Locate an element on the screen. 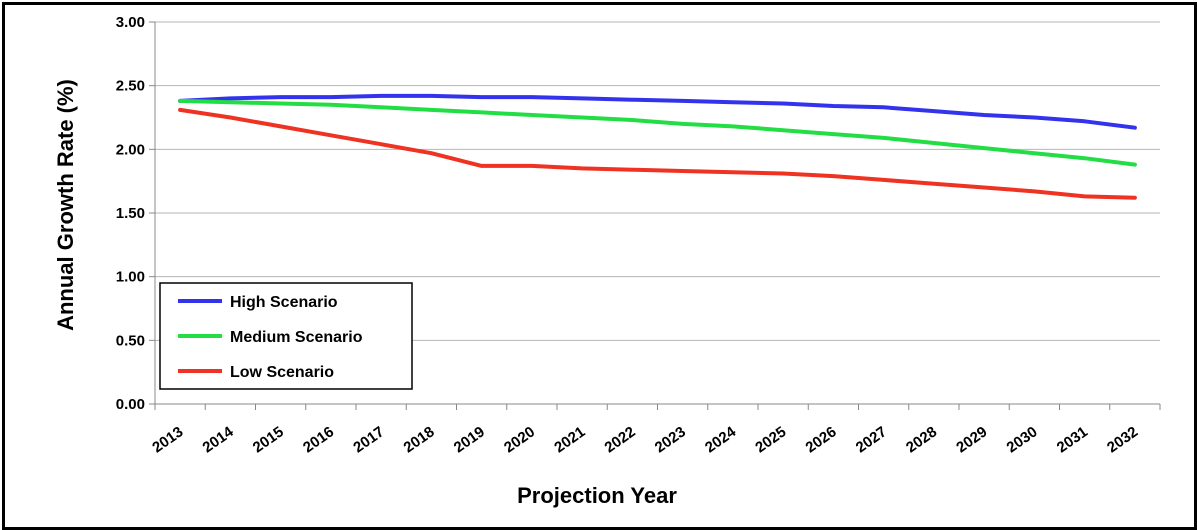  y-tick-label: 1.00 is located at coordinates (130, 277).